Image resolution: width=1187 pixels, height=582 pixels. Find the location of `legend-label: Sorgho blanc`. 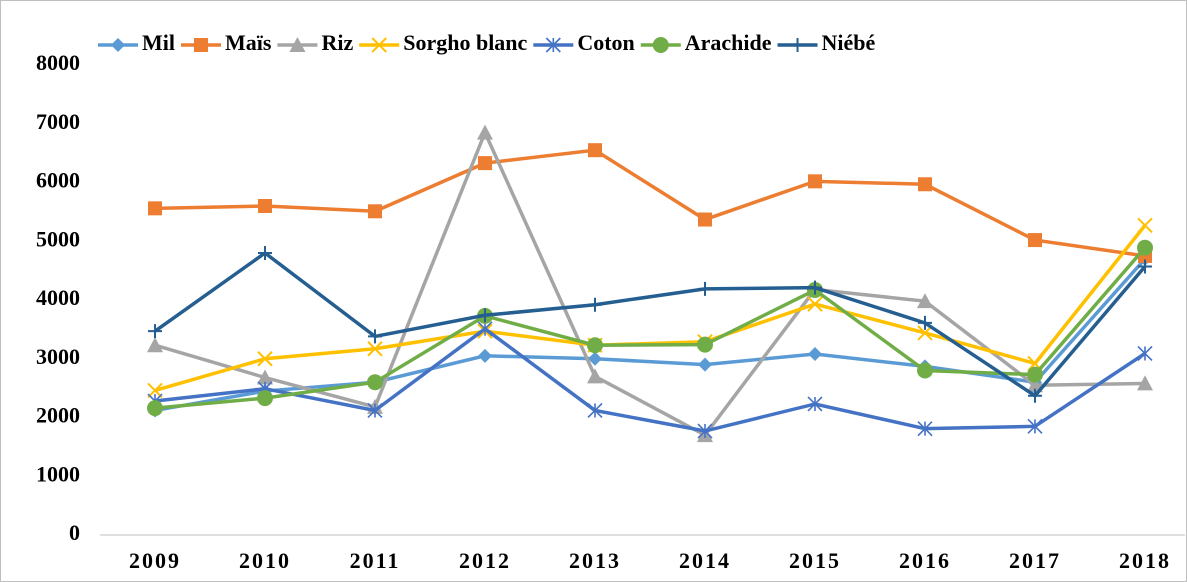

legend-label: Sorgho blanc is located at coordinates (465, 42).